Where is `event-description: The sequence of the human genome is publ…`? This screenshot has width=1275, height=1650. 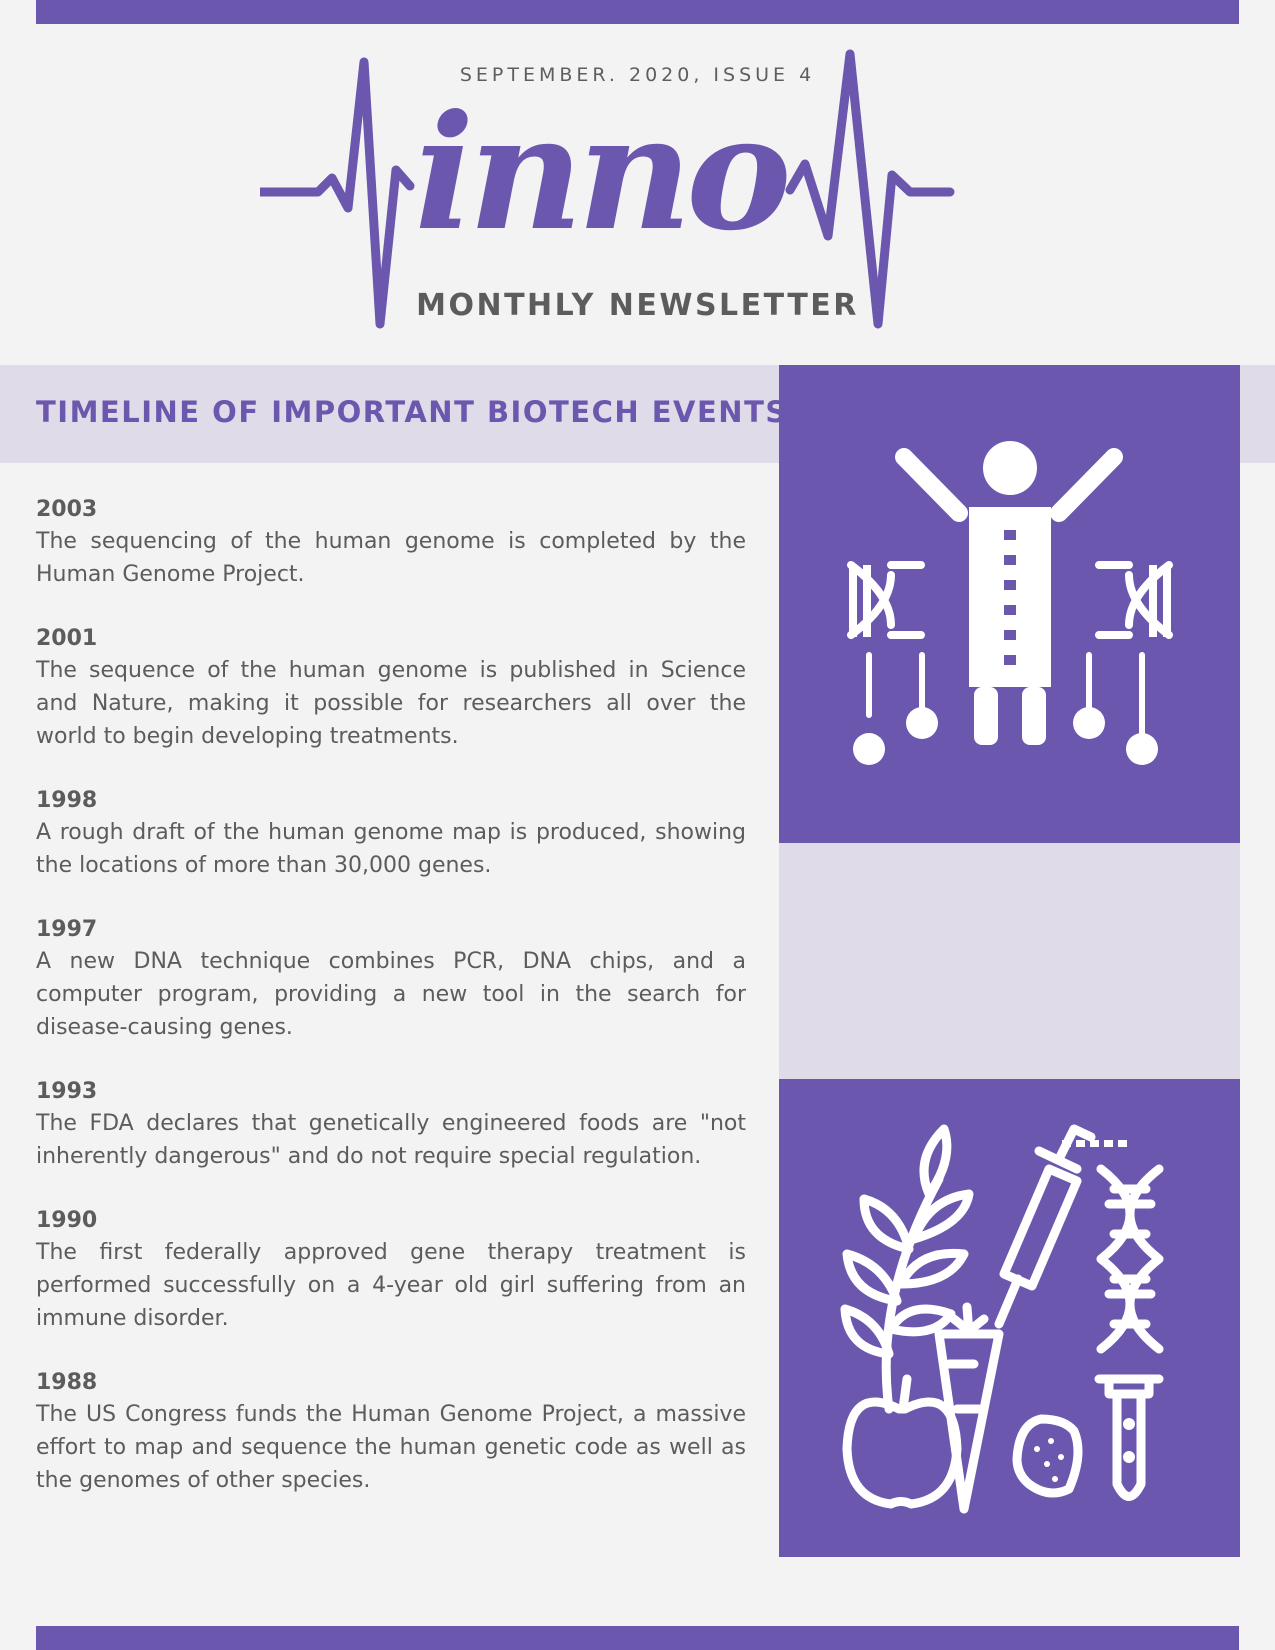 event-description: The sequence of the human genome is publ… is located at coordinates (391, 703).